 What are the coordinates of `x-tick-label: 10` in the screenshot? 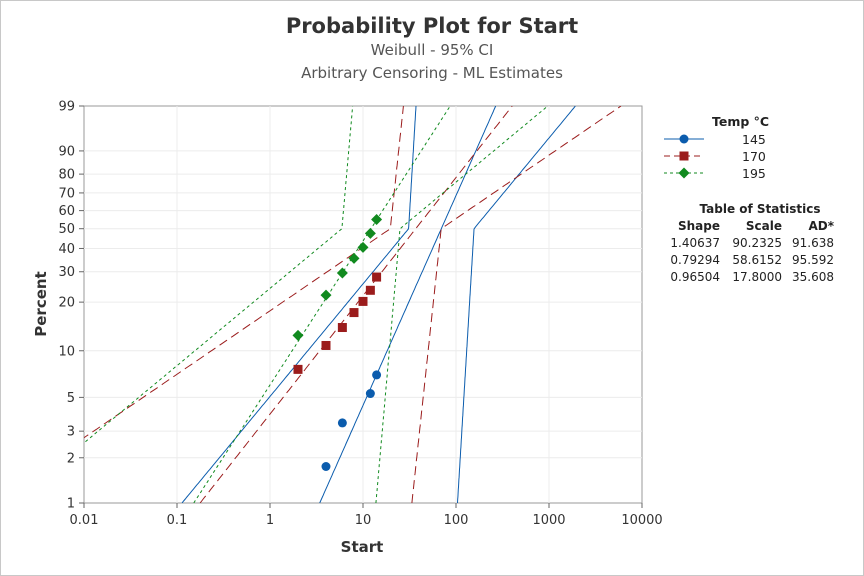 It's located at (363, 520).